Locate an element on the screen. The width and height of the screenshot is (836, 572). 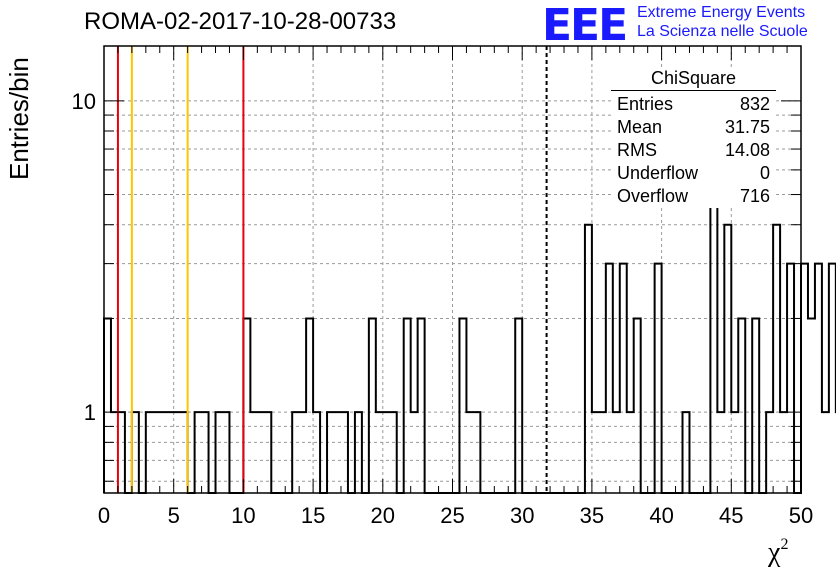
stats-value: 31.75 is located at coordinates (747, 127).